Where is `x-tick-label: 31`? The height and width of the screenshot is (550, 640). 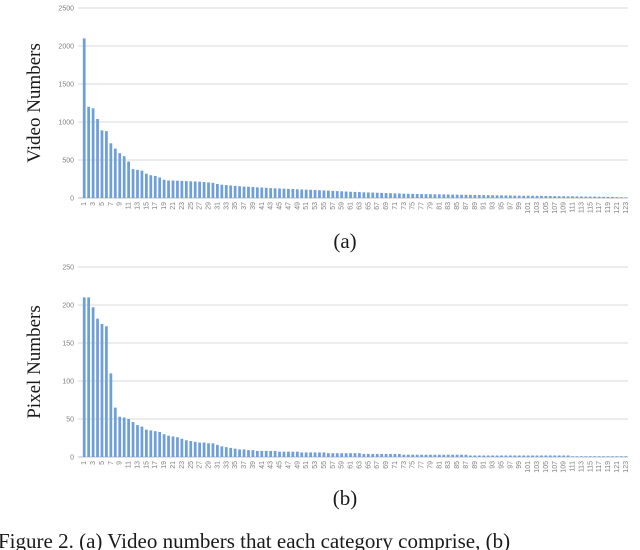
x-tick-label: 31 is located at coordinates (217, 206).